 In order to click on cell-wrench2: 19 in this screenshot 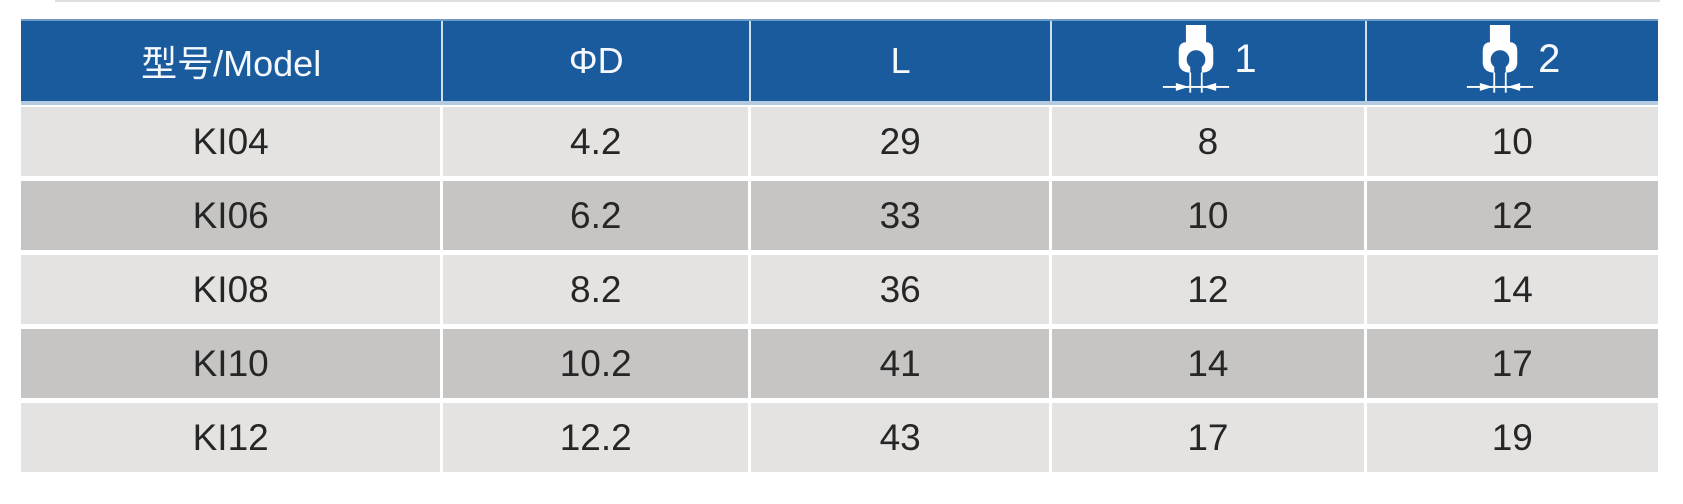, I will do `click(1512, 437)`.